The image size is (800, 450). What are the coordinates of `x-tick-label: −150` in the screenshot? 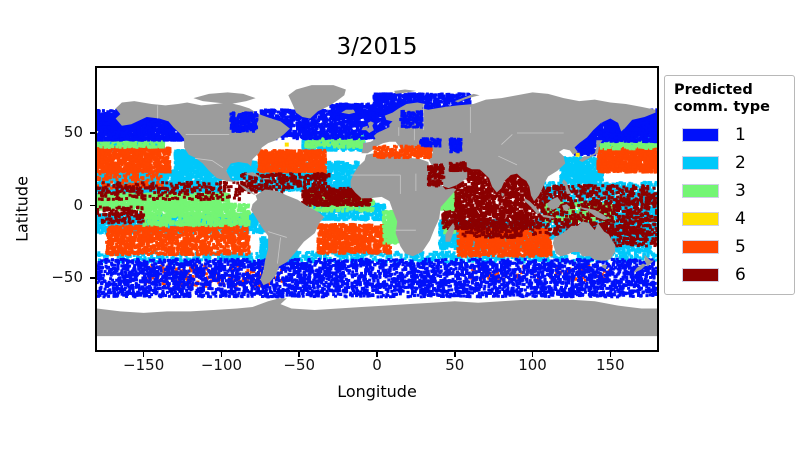 It's located at (144, 365).